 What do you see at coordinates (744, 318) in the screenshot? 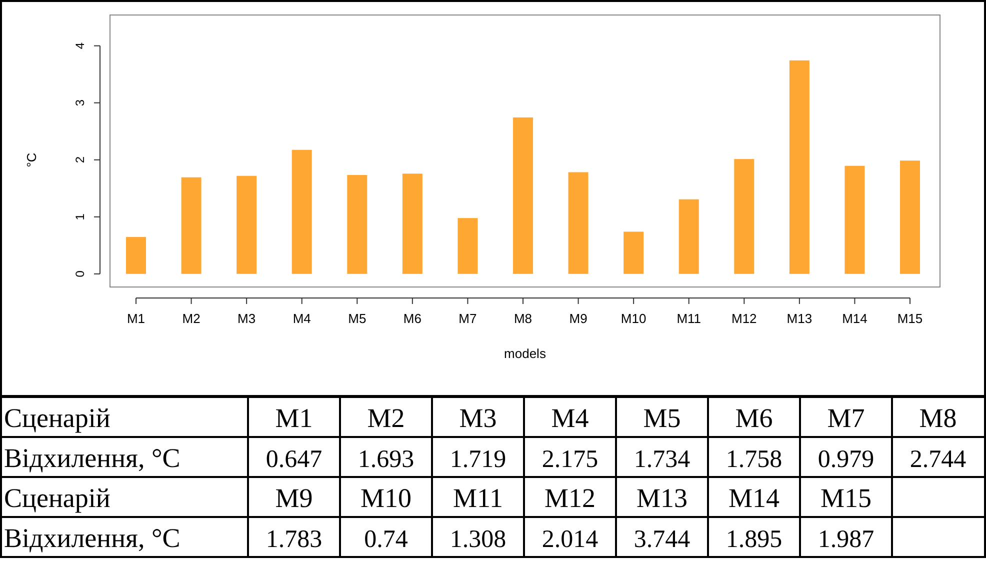
I see `x-tick-label: M12` at bounding box center [744, 318].